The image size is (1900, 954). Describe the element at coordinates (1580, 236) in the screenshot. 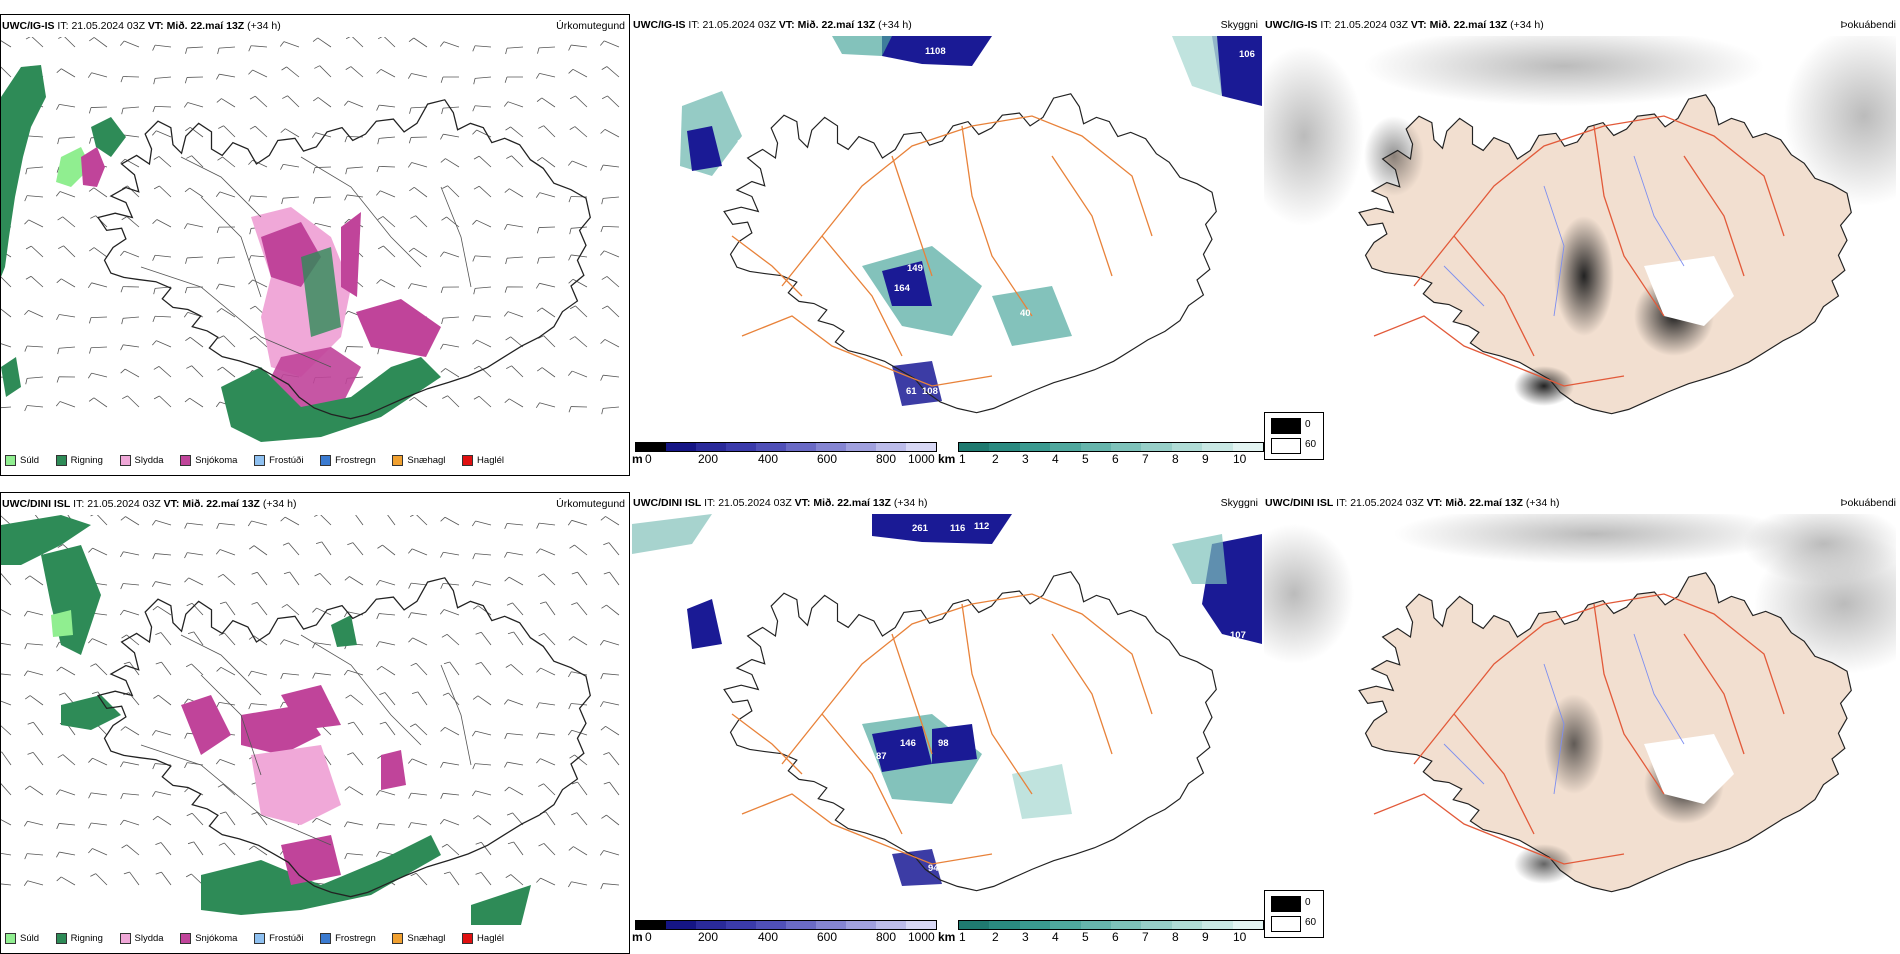

I see `fog-map` at that location.